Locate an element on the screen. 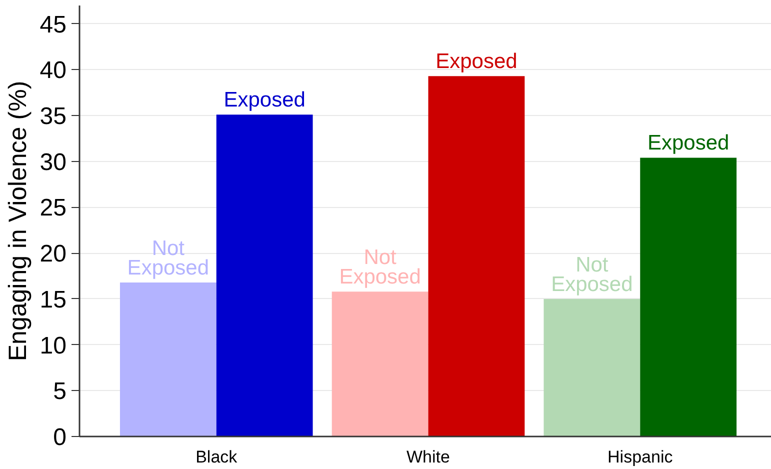  y-tick-label: 15 is located at coordinates (53, 300).